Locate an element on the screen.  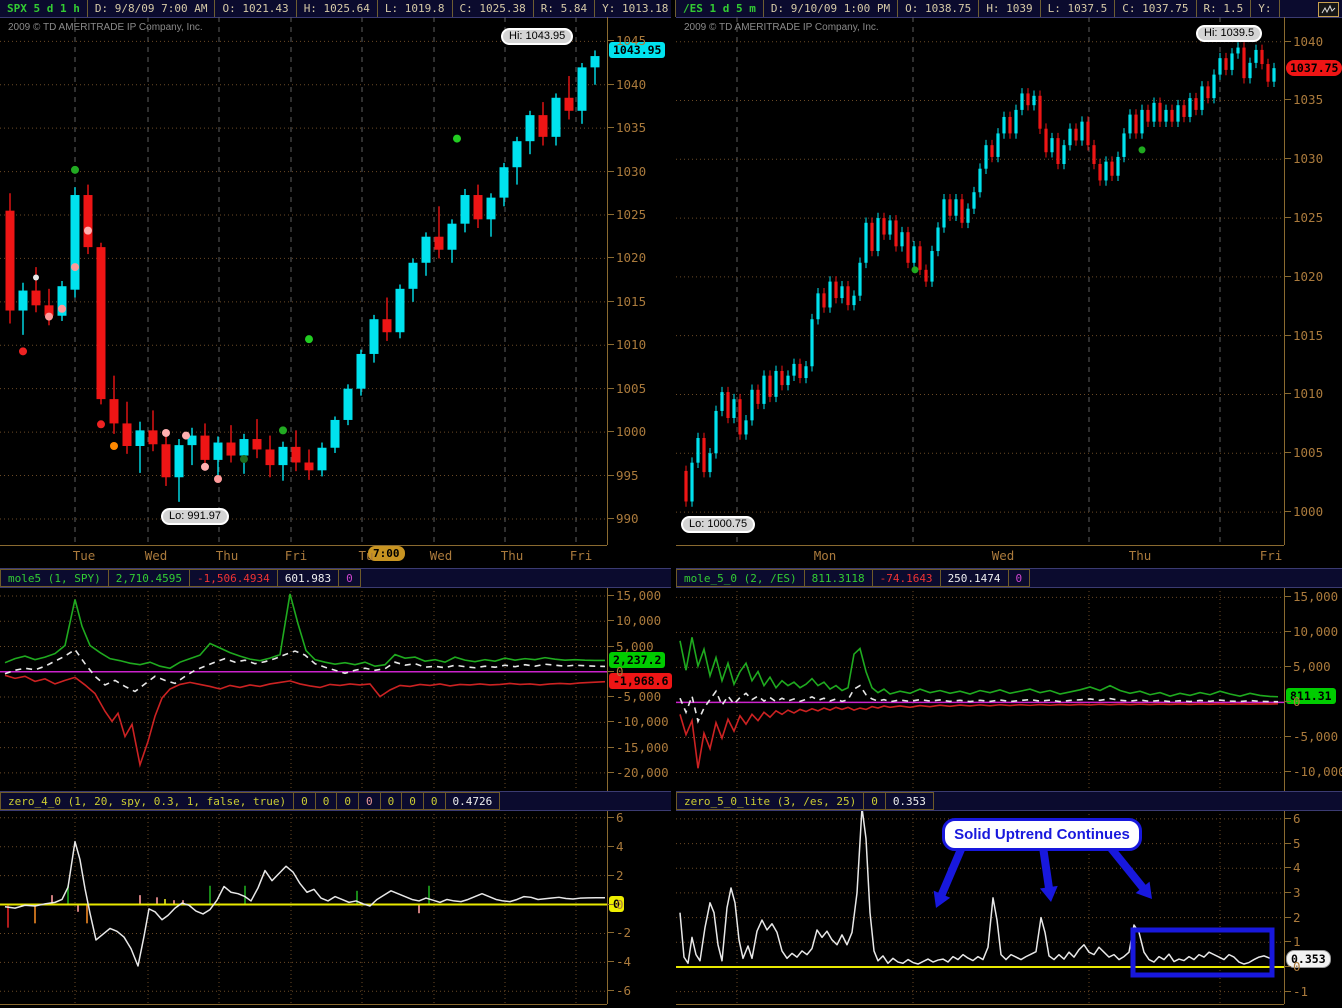
spx_mole-ytick-0: 0 is located at coordinates (616, 671).